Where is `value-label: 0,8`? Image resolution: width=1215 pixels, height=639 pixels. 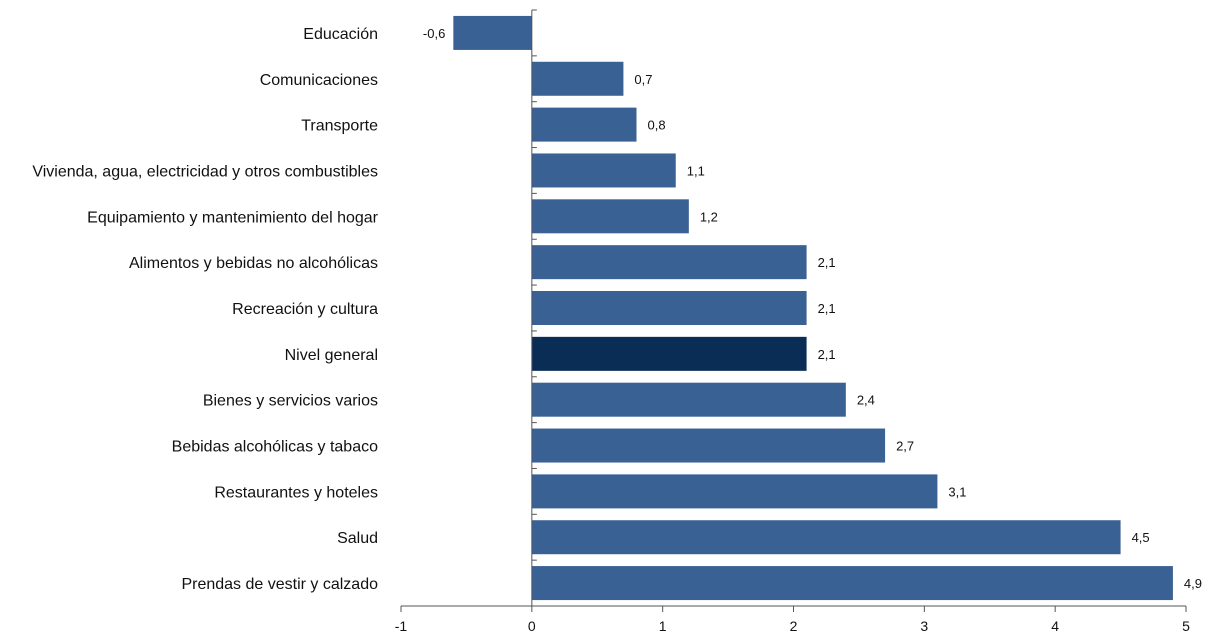 value-label: 0,8 is located at coordinates (657, 125).